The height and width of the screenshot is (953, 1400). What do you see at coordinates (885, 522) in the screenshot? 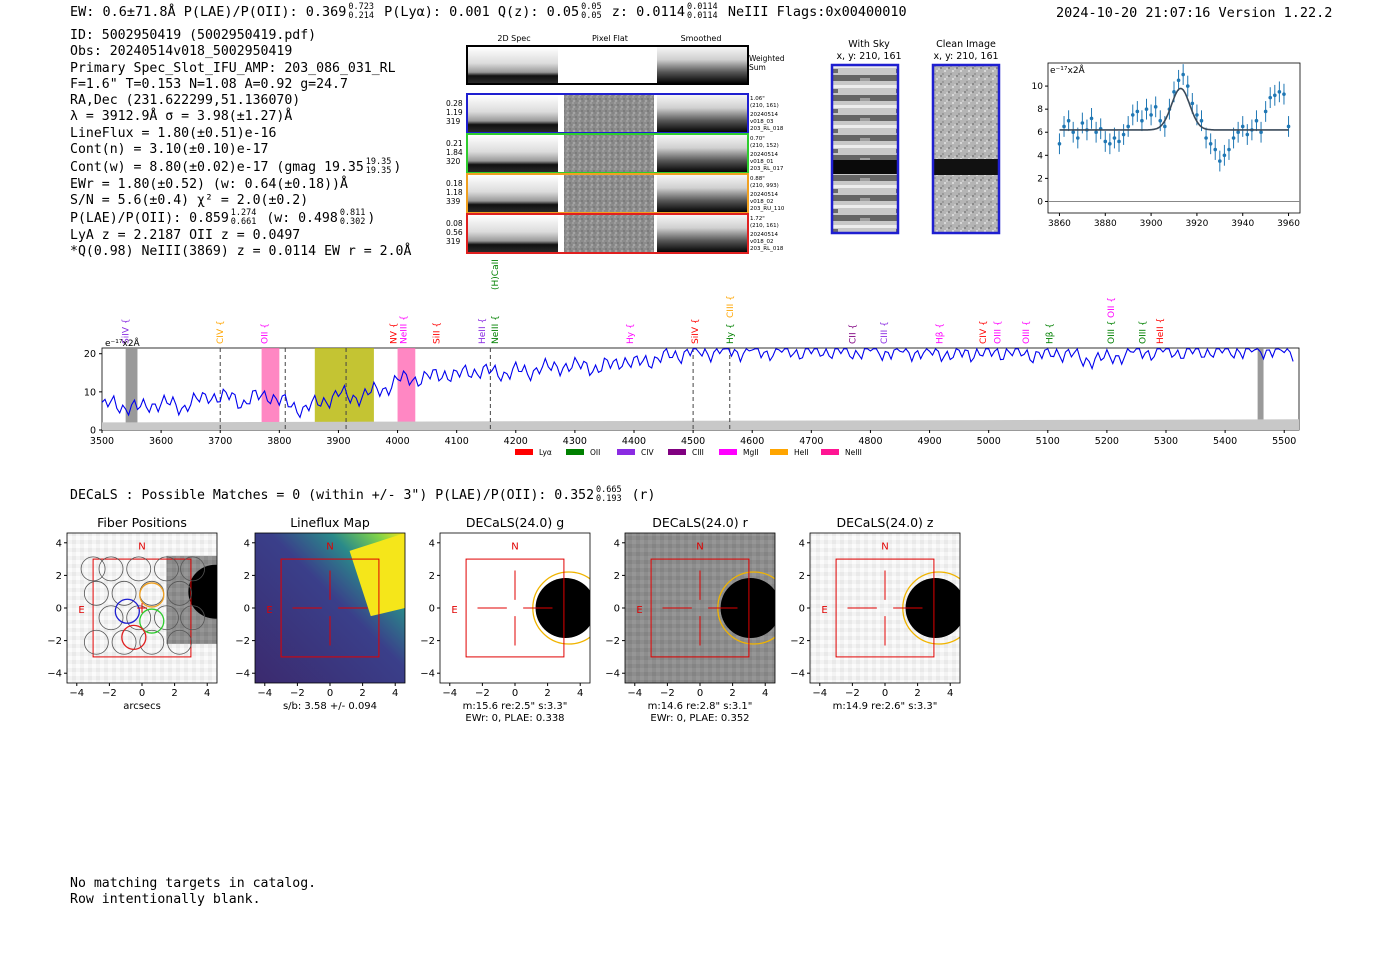
I see `panel-title: DECaLS(24.0) z` at bounding box center [885, 522].